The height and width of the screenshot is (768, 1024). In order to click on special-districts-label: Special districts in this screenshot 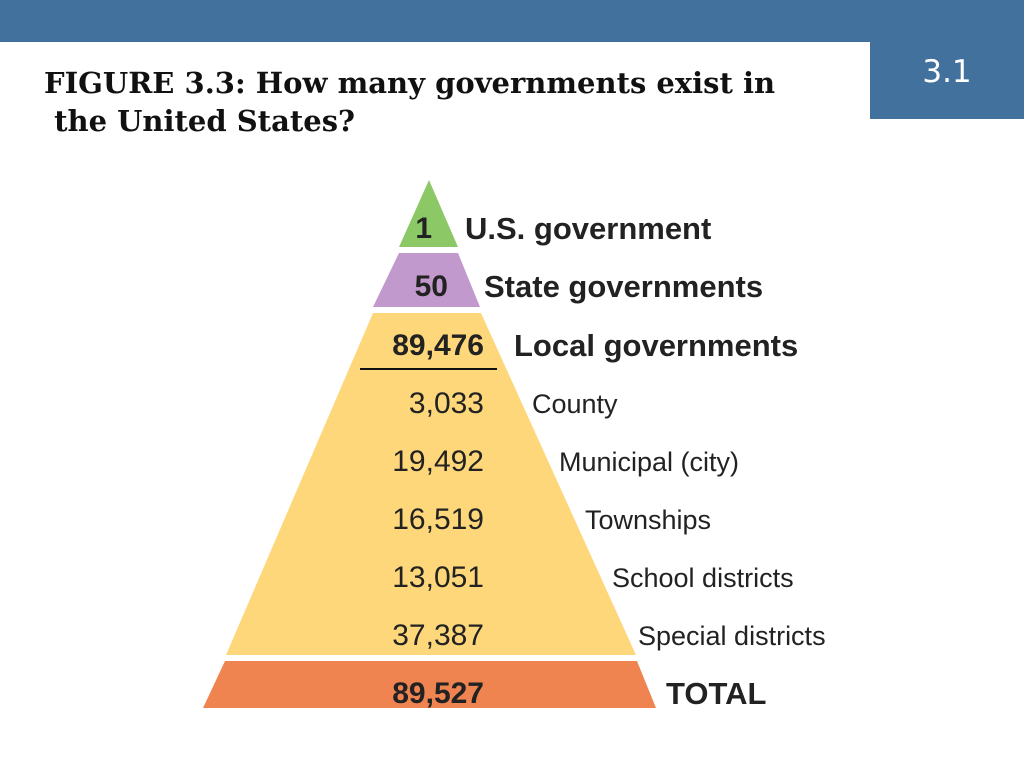, I will do `click(732, 636)`.